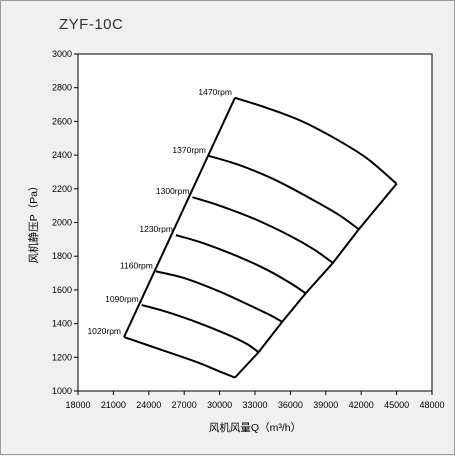 The width and height of the screenshot is (455, 456). What do you see at coordinates (62, 54) in the screenshot?
I see `y-tick-label: 3000` at bounding box center [62, 54].